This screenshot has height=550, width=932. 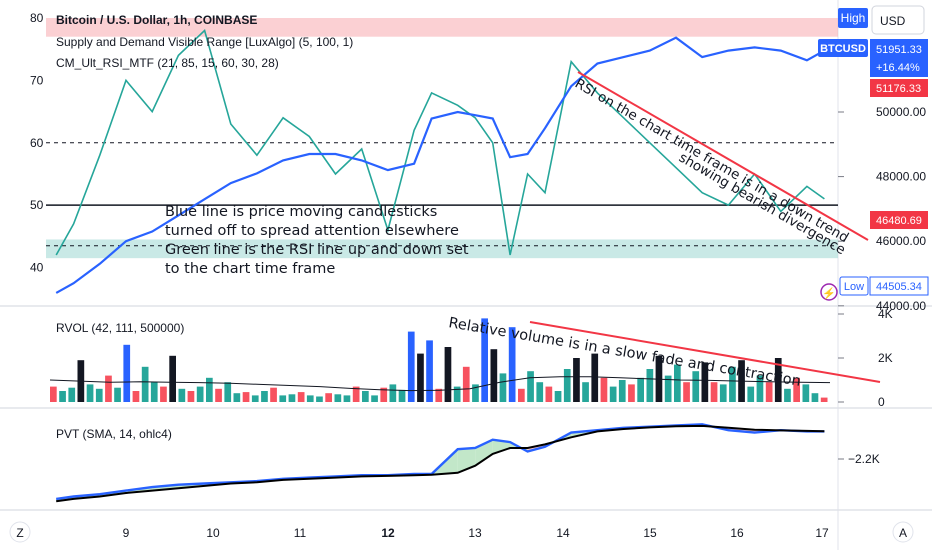 I want to click on rvol-tick-label: 0, so click(x=881, y=402).